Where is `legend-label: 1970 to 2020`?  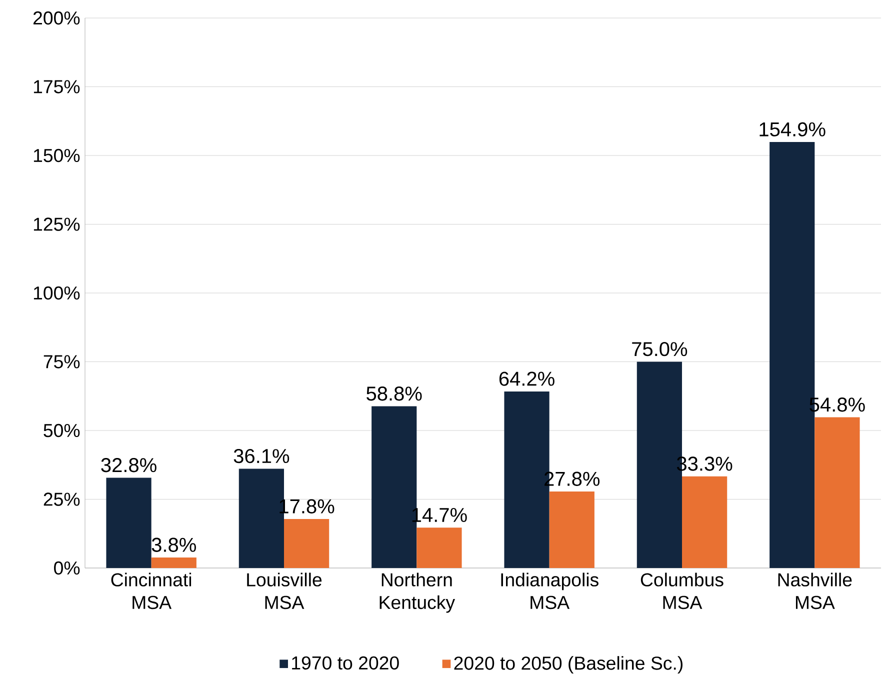 legend-label: 1970 to 2020 is located at coordinates (345, 663).